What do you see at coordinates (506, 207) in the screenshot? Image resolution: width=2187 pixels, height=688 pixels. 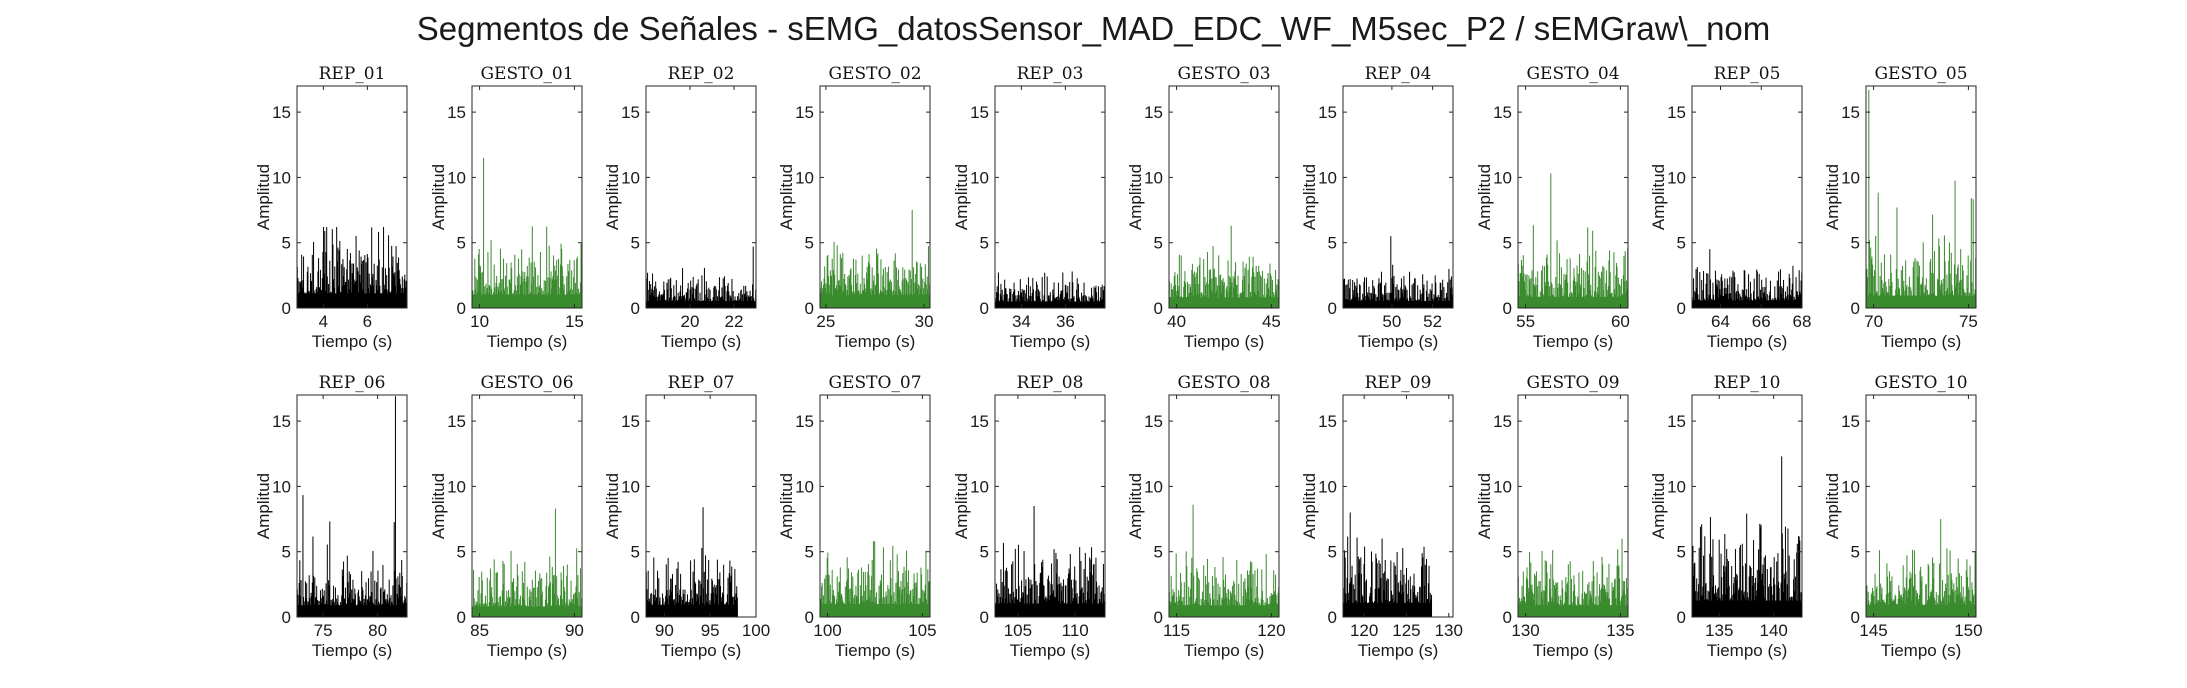 I see `subplot-gesto-01: 0 5 10 15 10 15 GESTO_01 Tiempo (s) Amplitud` at bounding box center [506, 207].